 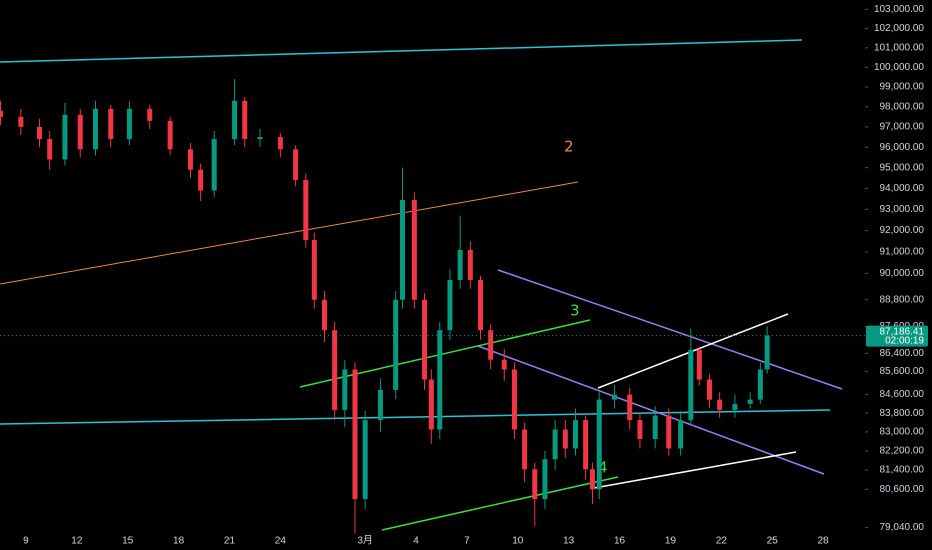 I want to click on y-tick-label: 80,600.00, so click(x=902, y=489).